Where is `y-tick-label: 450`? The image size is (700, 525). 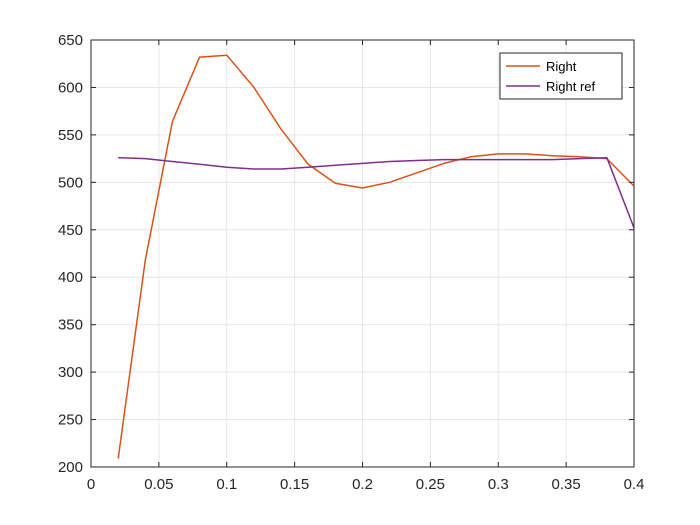
y-tick-label: 450 is located at coordinates (70, 230).